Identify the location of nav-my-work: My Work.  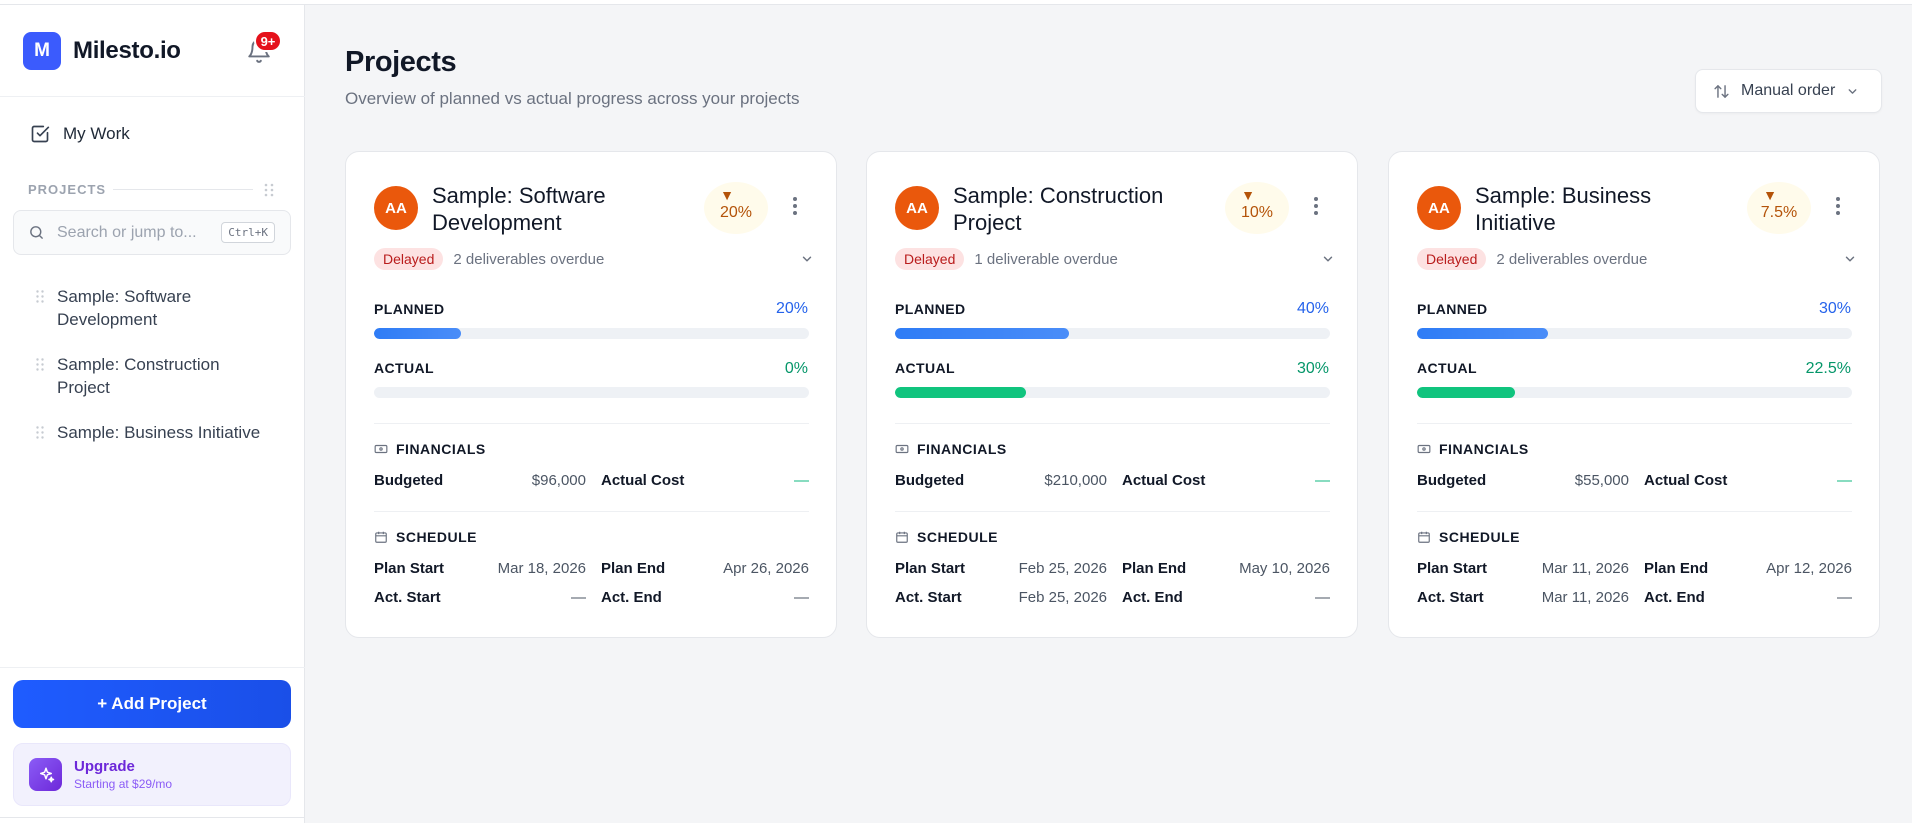
(80, 134).